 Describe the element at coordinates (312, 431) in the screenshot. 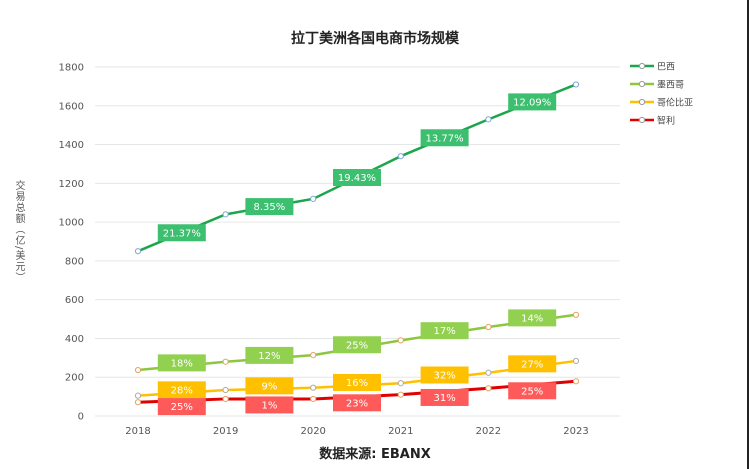

I see `x-tick-label: 2020` at that location.